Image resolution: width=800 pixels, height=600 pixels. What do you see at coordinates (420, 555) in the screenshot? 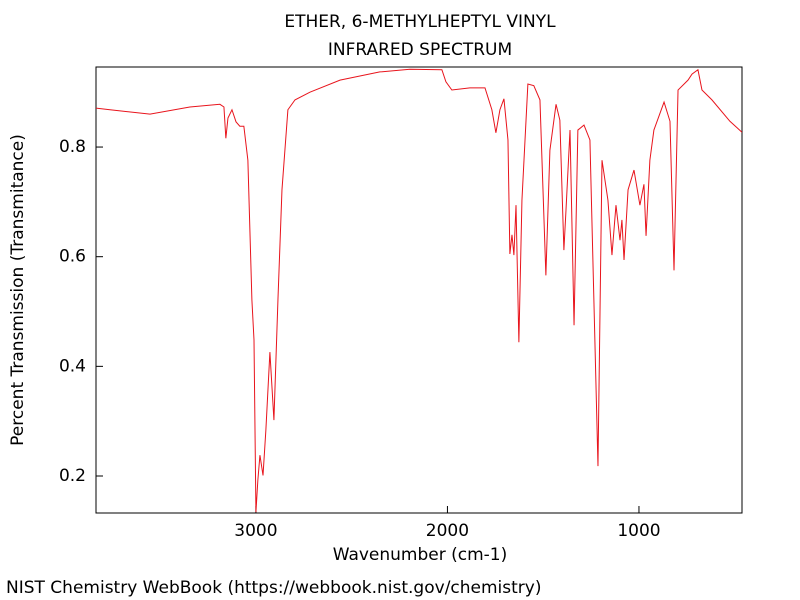
I see `x-axis-label: Wavenumber (cm-1)` at bounding box center [420, 555].